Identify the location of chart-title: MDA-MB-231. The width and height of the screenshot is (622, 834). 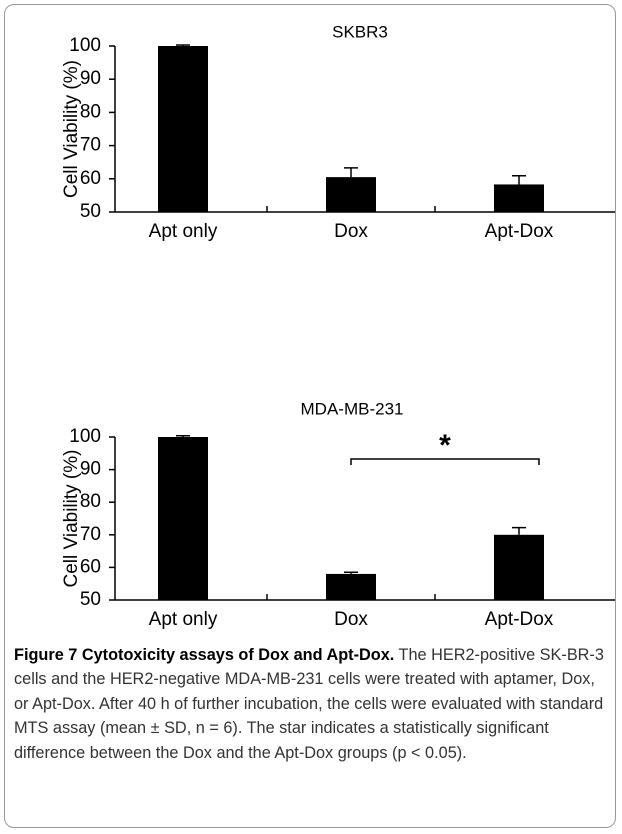
(352, 408).